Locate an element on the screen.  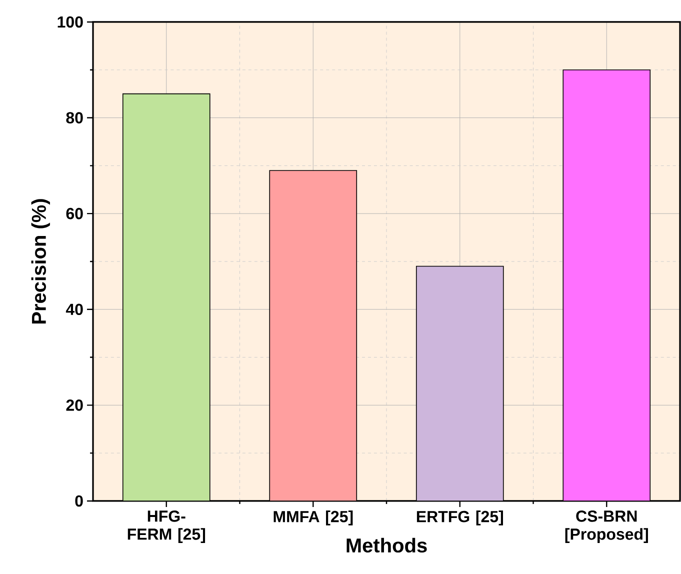
x-tick-label: HFG-FERM [25] is located at coordinates (167, 527).